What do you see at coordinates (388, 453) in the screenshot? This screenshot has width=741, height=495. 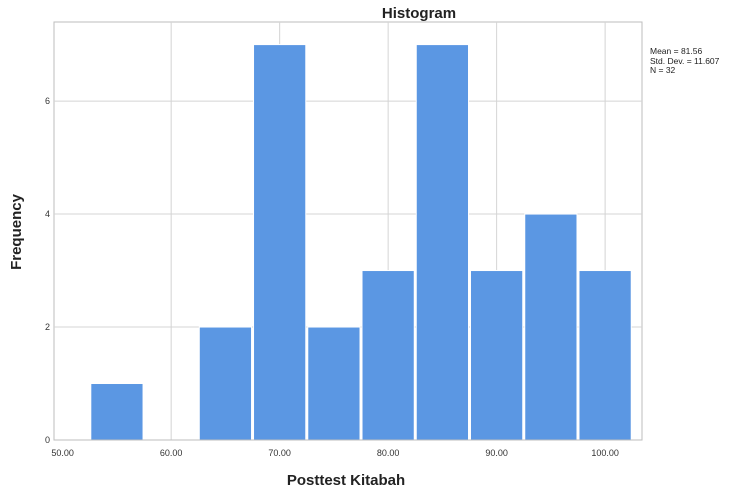 I see `x-tick-label: 80.00` at bounding box center [388, 453].